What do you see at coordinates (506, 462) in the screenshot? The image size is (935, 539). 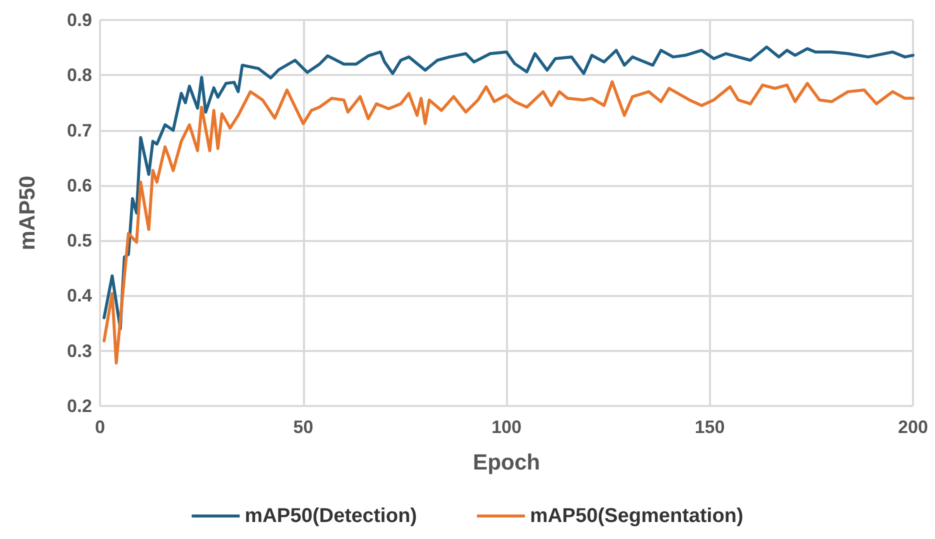 I see `x-axis-title: Epoch` at bounding box center [506, 462].